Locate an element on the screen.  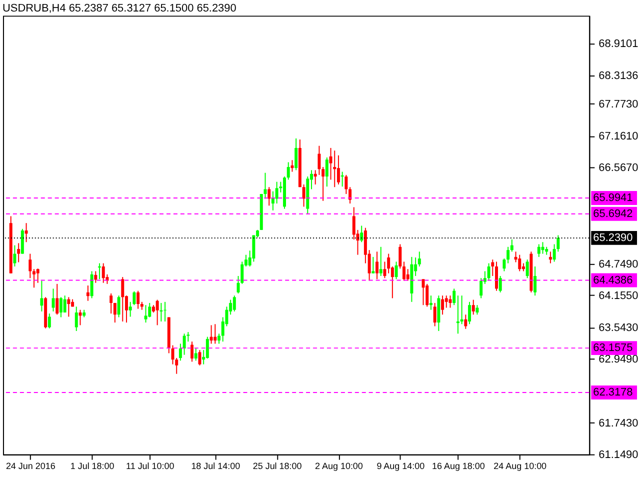
x-tick-label: 11 Jul 10:00 is located at coordinates (150, 465).